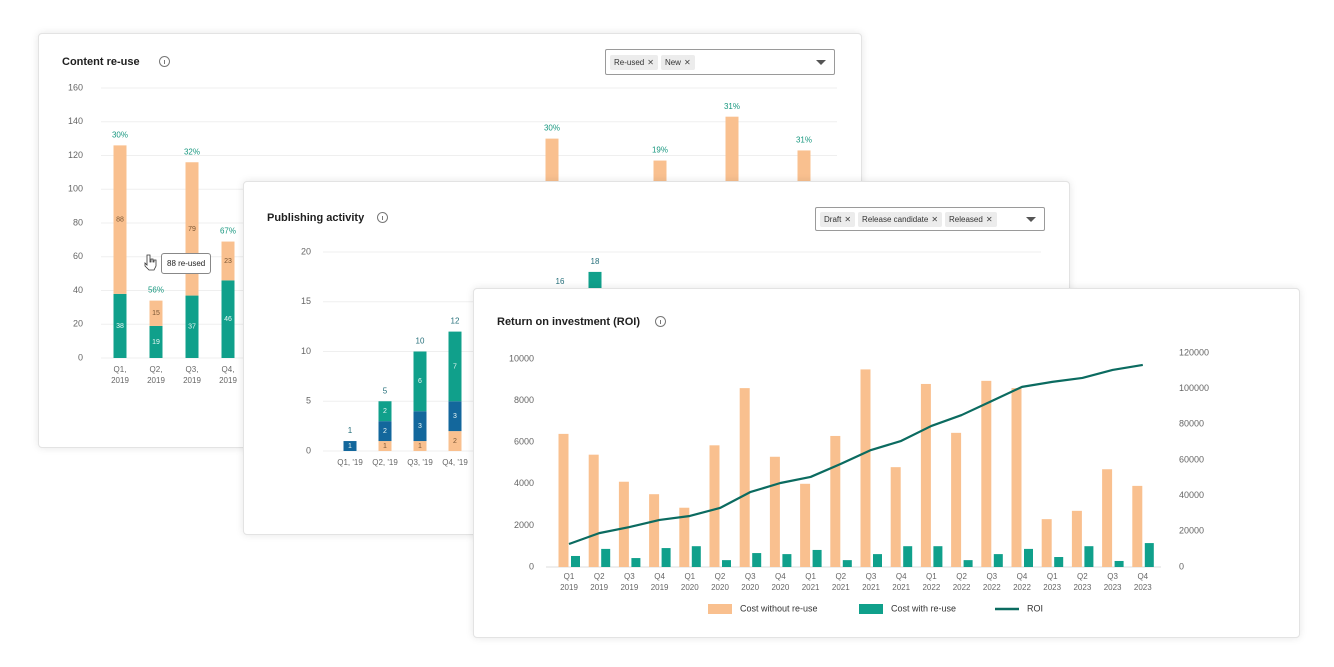  What do you see at coordinates (1194, 388) in the screenshot?
I see `y2-tick-label: 100000` at bounding box center [1194, 388].